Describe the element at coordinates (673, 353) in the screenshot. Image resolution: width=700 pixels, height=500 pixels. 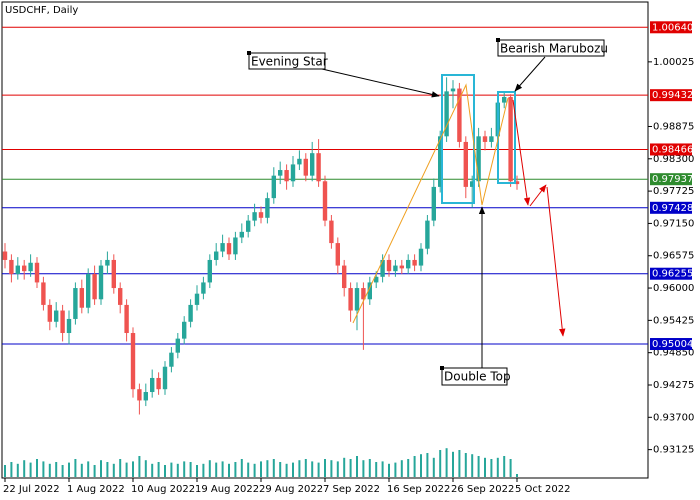
I see `y-tick-label: 0.94850` at that location.